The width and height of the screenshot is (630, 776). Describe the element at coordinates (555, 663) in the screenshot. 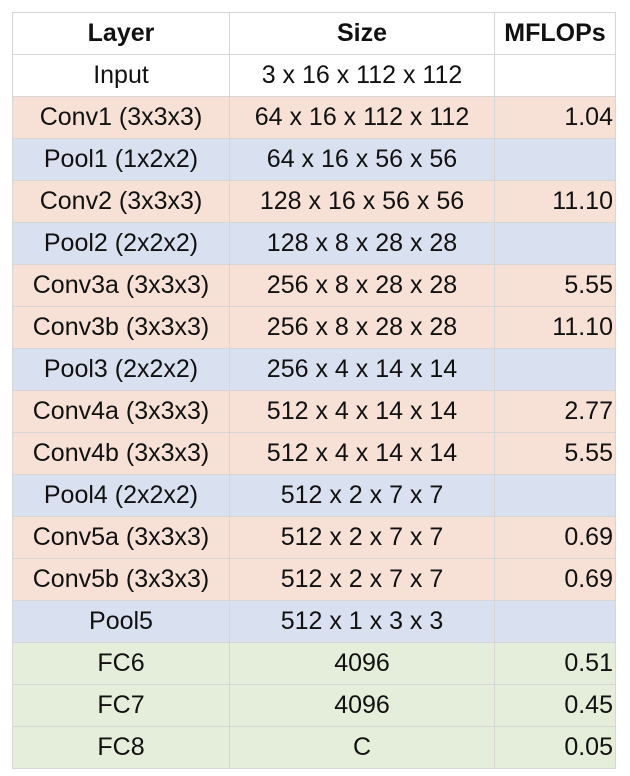

I see `mflops-cell: 0.51` at that location.